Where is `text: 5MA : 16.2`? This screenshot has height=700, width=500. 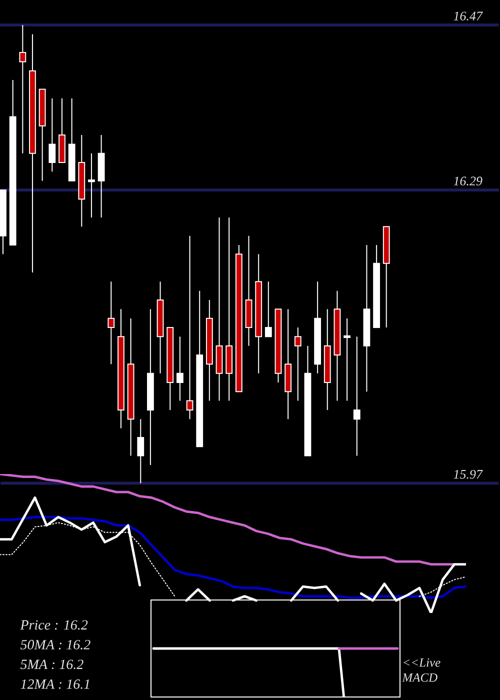
text: 5MA : 16.2 is located at coordinates (52, 665).